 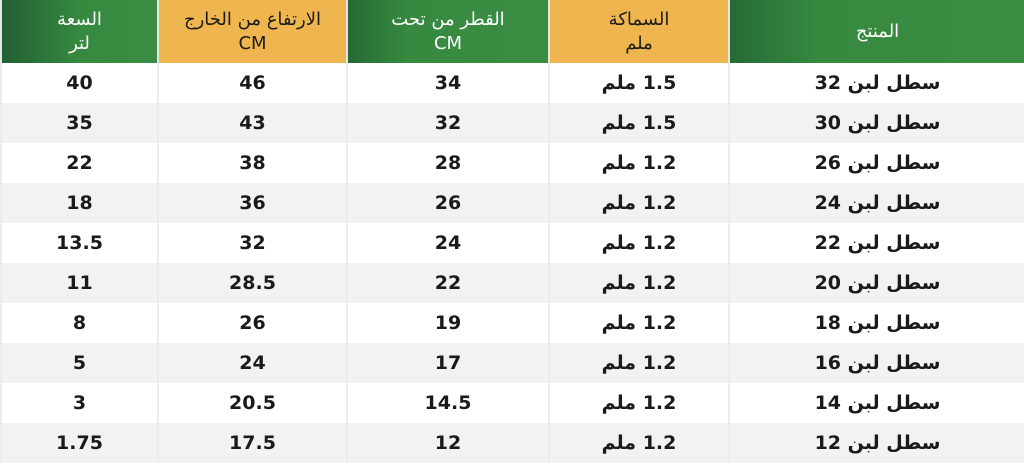 I want to click on cell-outer-height: 43, so click(x=252, y=123).